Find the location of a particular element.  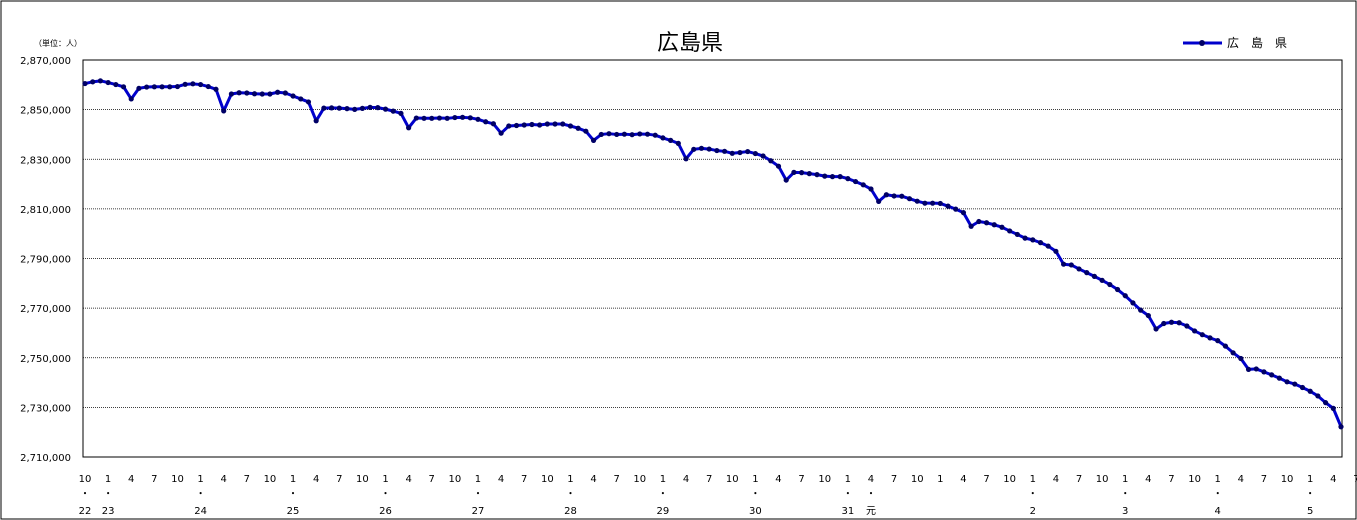

y-tick-label: 2,870,000 is located at coordinates (45, 61).